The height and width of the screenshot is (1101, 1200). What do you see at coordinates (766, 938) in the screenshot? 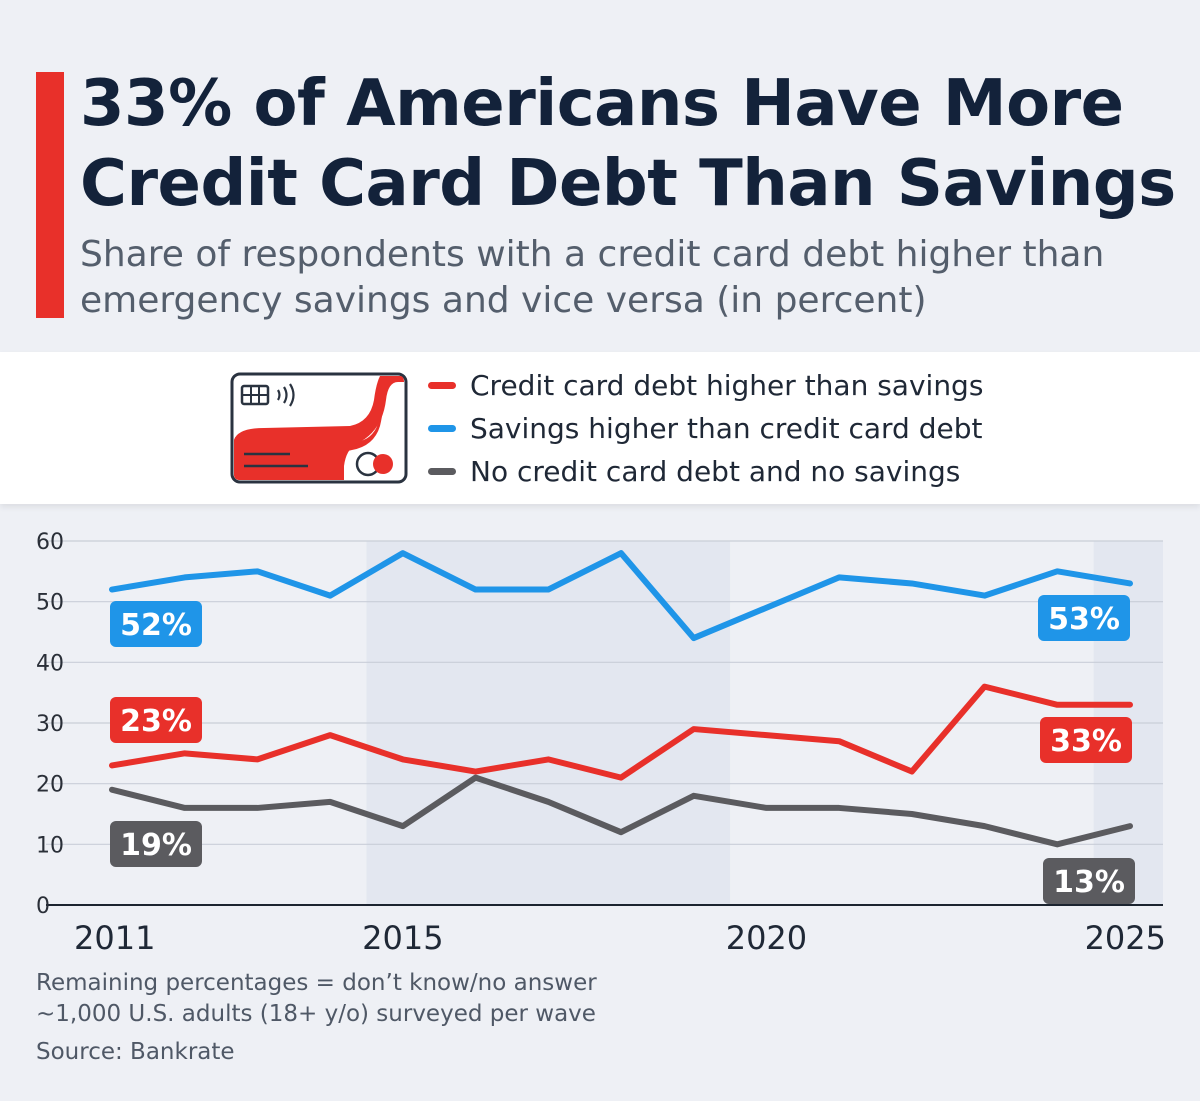
I see `x-tick-label: 2020` at bounding box center [766, 938].